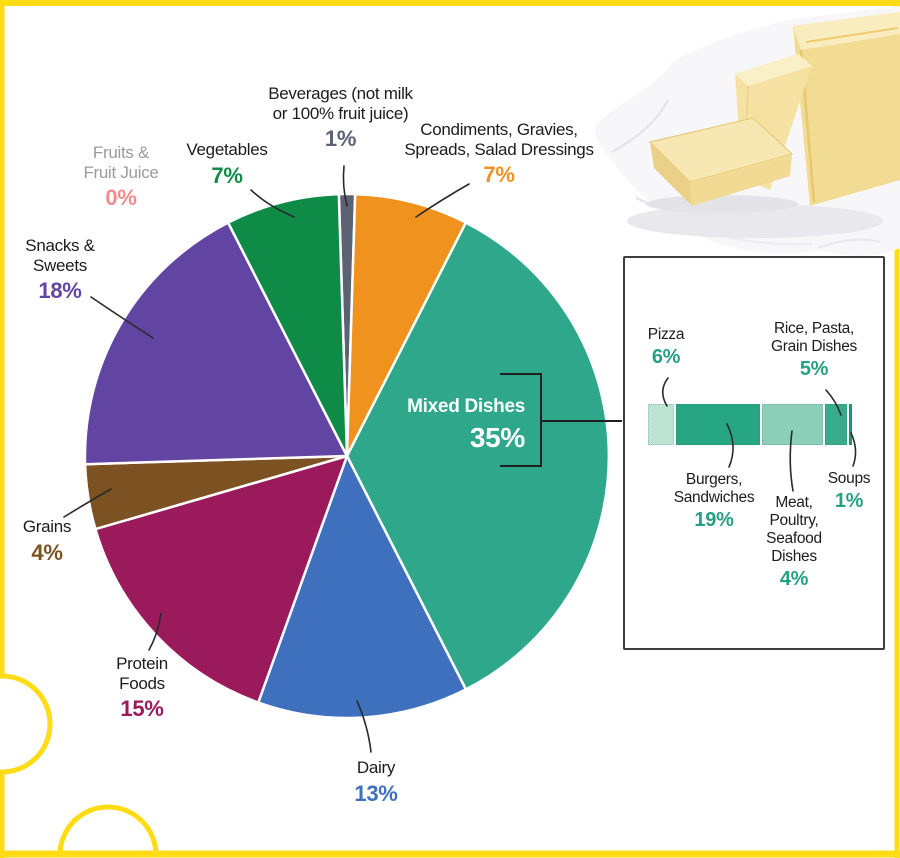 Image resolution: width=900 pixels, height=858 pixels. I want to click on butter-slice-flat-front, so click(741, 180).